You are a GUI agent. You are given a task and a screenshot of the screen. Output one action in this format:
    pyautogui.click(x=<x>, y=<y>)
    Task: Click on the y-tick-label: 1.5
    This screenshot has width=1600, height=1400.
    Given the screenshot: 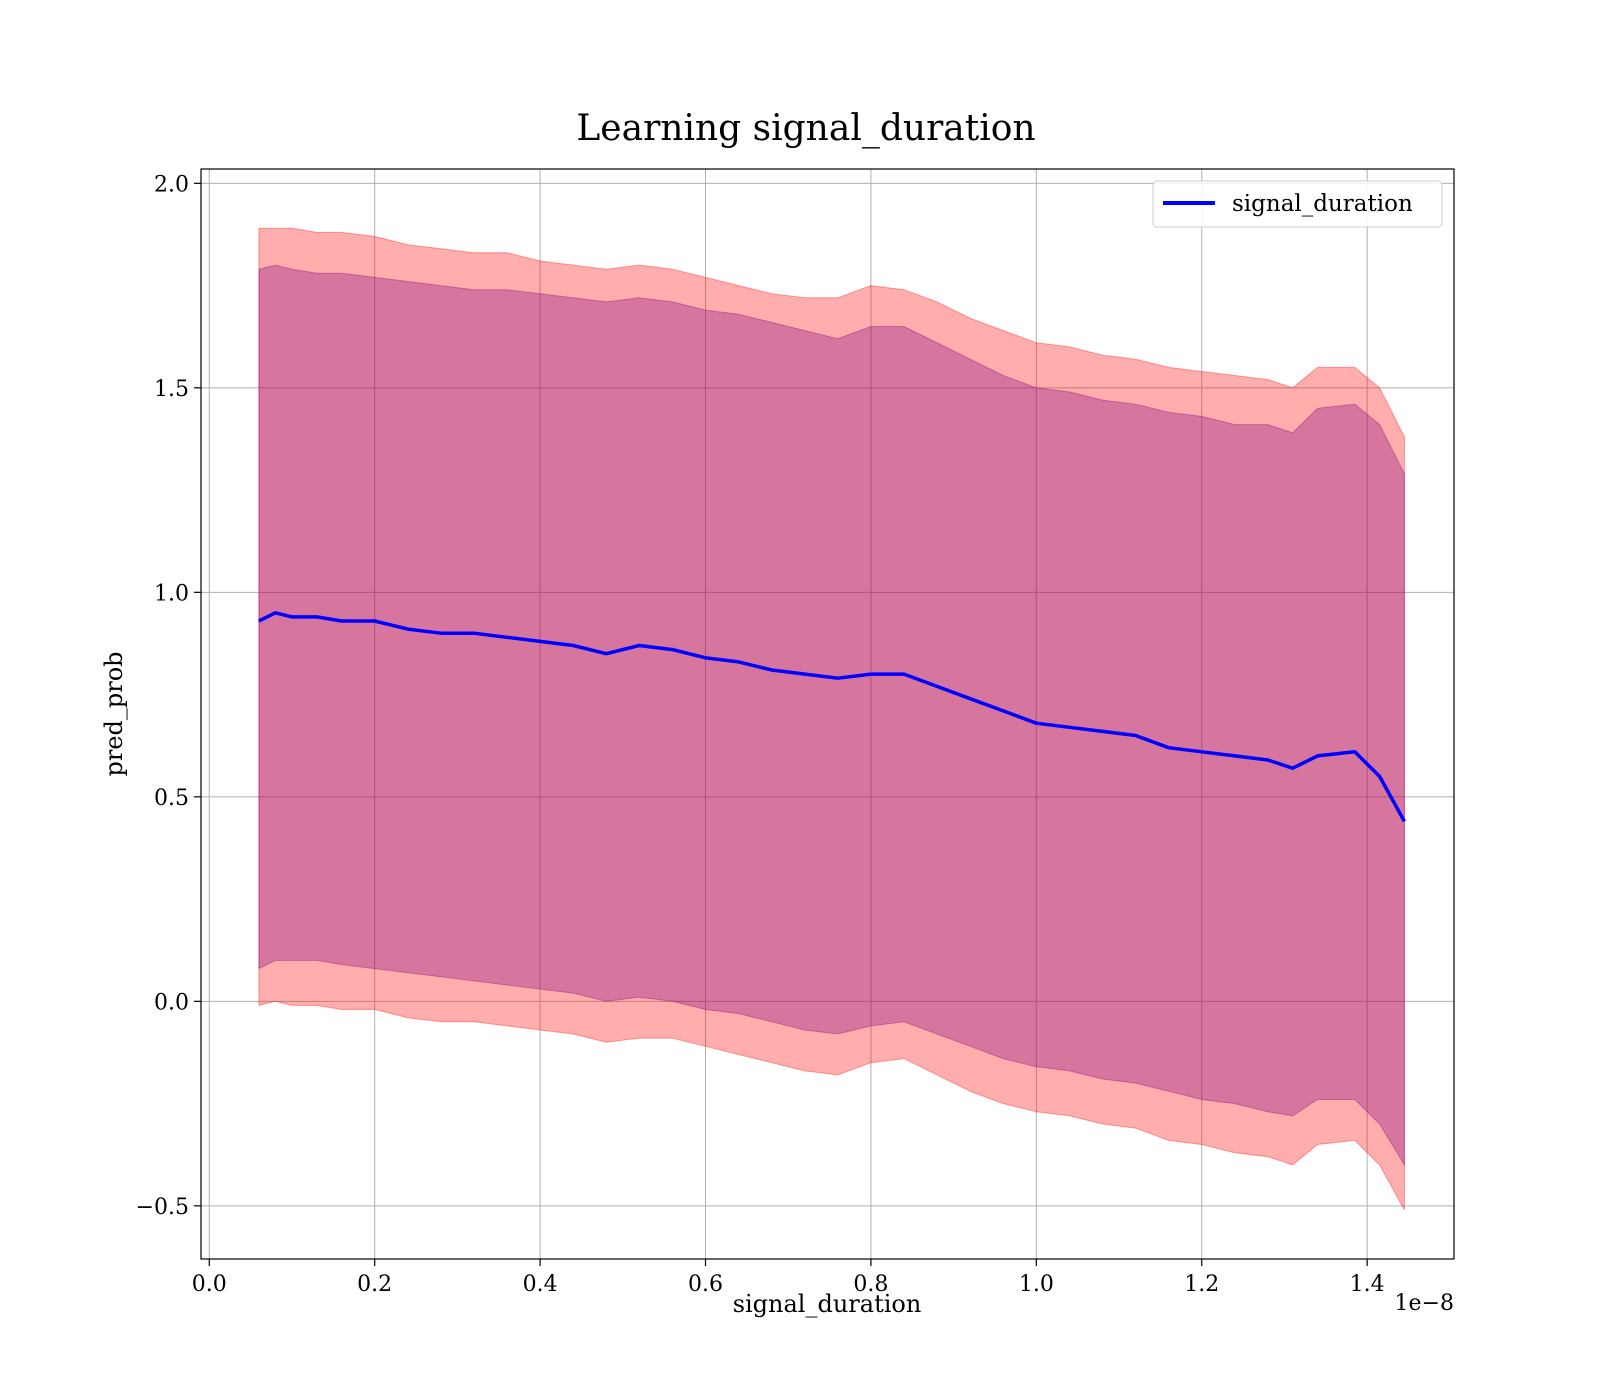 What is the action you would take?
    pyautogui.click(x=171, y=389)
    